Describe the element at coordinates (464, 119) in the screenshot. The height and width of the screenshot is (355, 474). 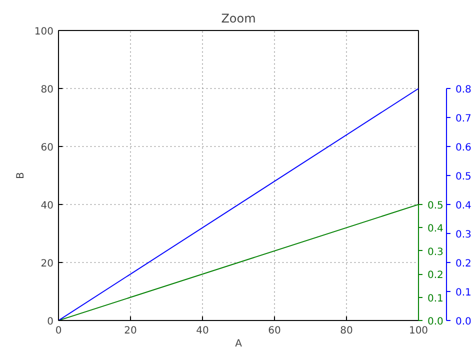
I see `y3-tick-label: 0.7` at that location.